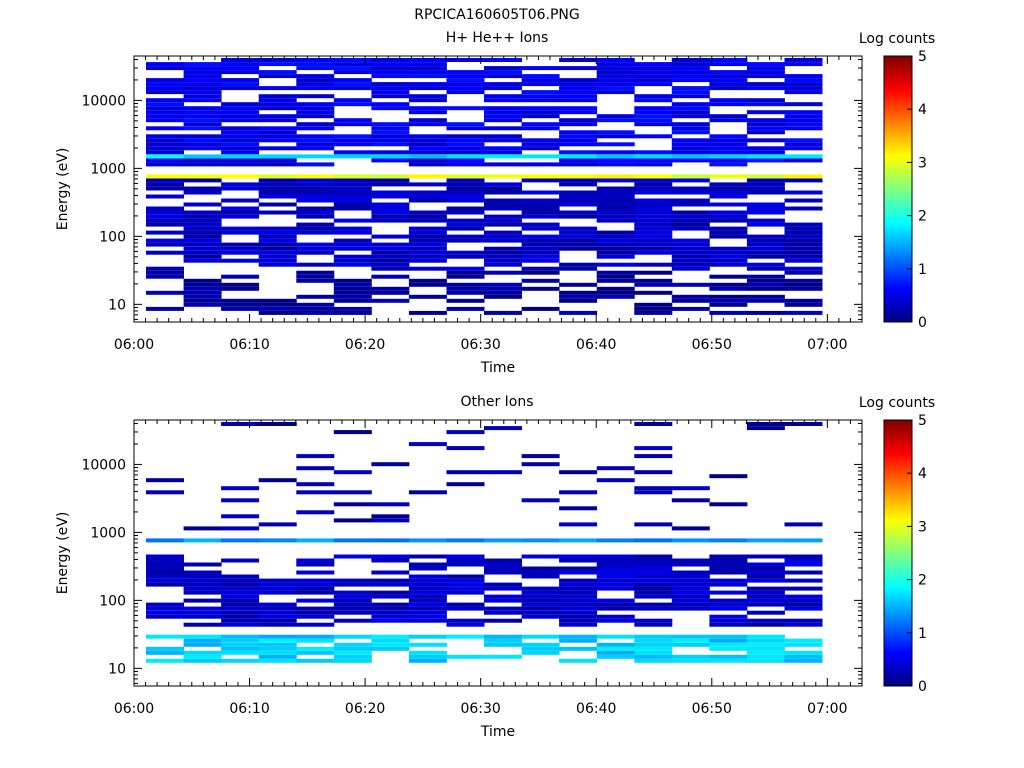 The image size is (1024, 768). What do you see at coordinates (112, 237) in the screenshot?
I see `y-tick-label: 100` at bounding box center [112, 237].